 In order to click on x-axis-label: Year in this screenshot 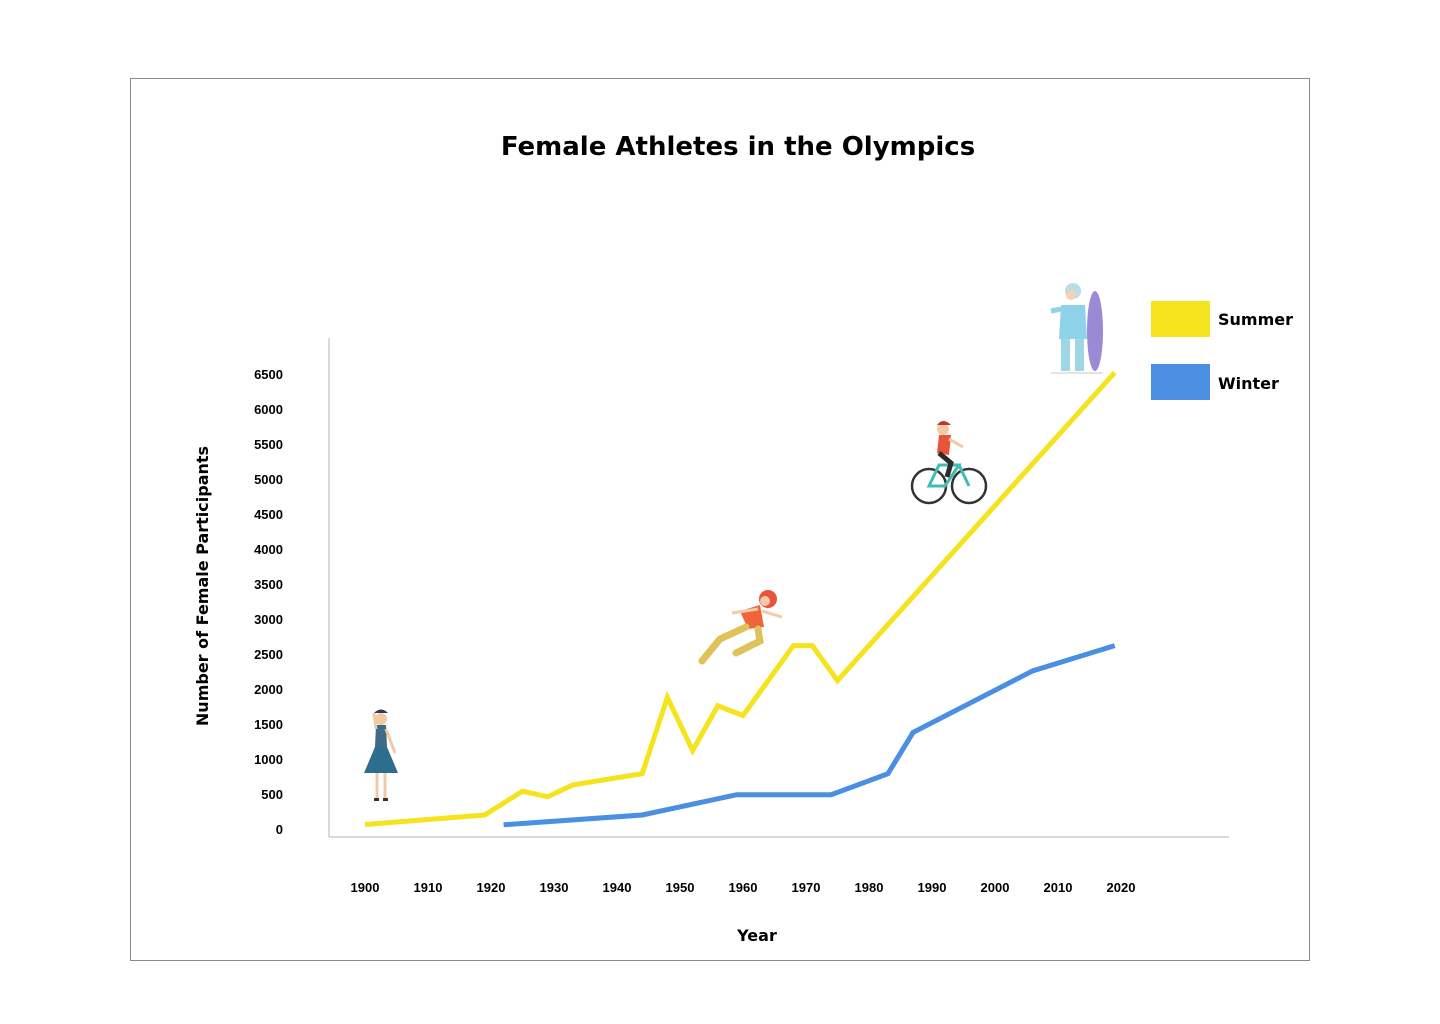, I will do `click(756, 935)`.